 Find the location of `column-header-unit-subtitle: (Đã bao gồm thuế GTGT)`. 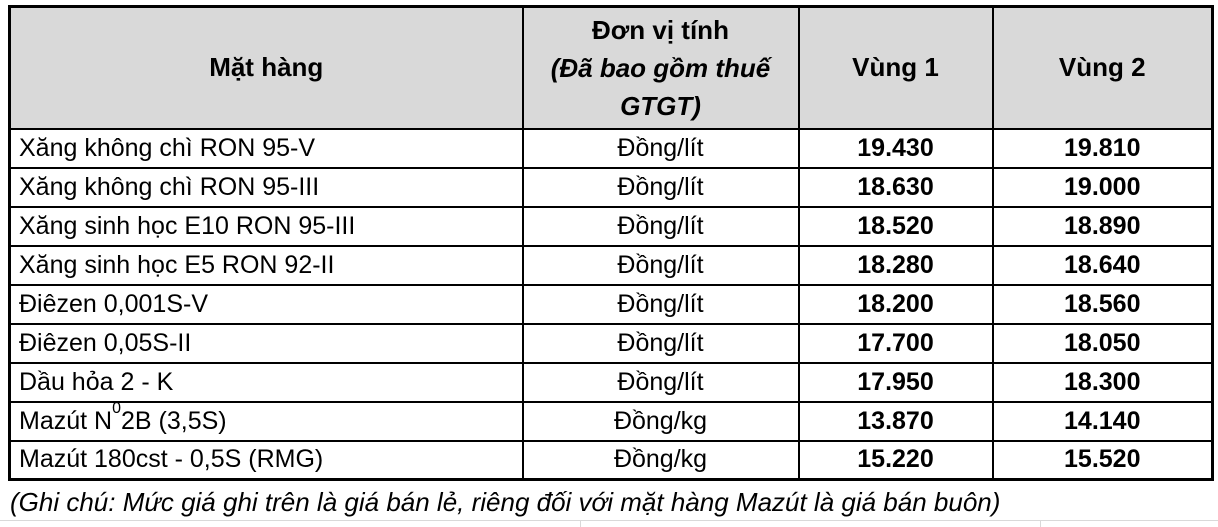

column-header-unit-subtitle: (Đã bao gồm thuế GTGT) is located at coordinates (660, 86).